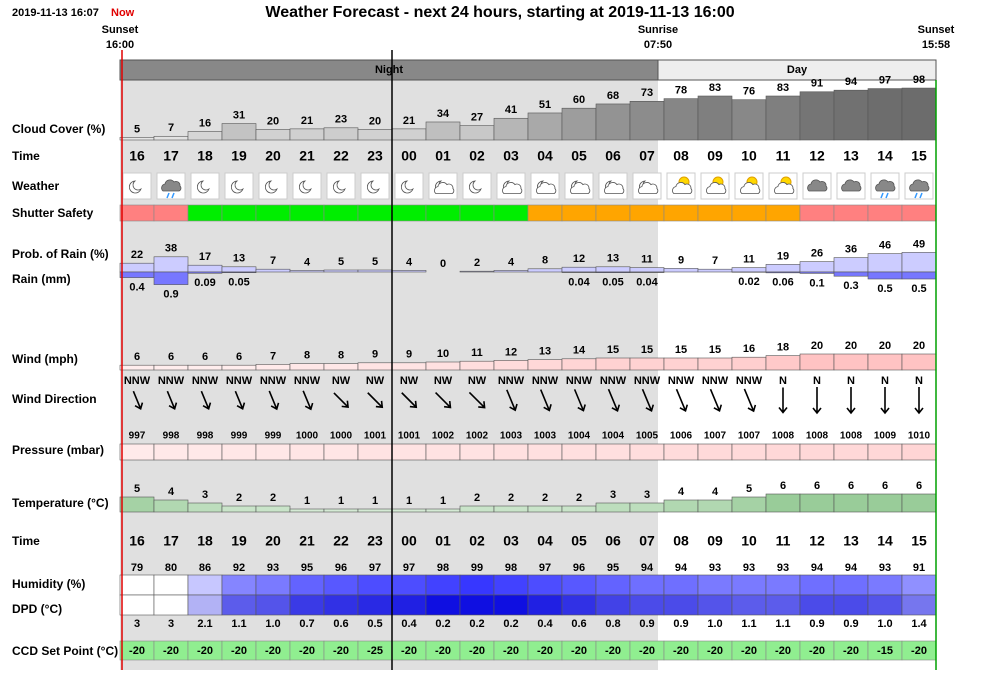  I want to click on rain-prob-value: 36, so click(851, 250).